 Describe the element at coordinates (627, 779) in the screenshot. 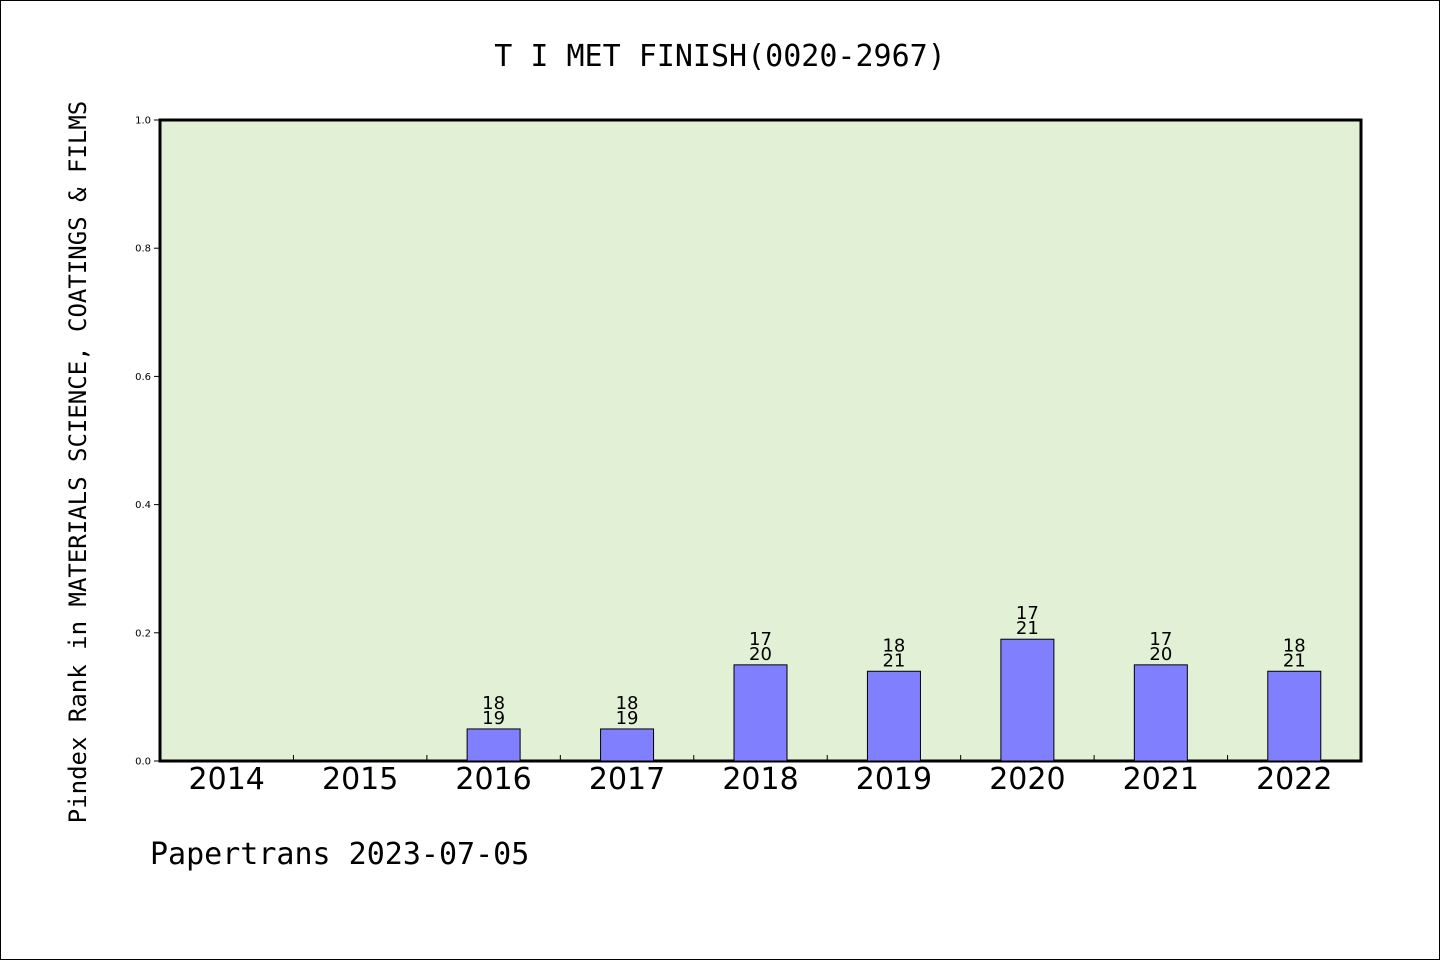

I see `x-tick-label: 2017` at that location.